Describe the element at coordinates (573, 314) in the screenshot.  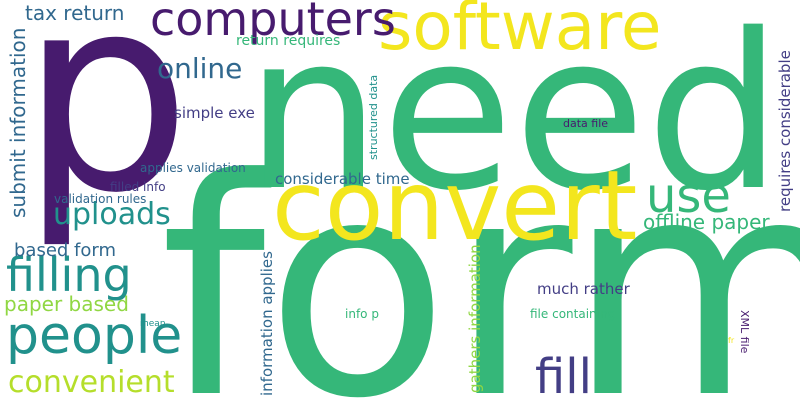
I see `word-file-containing: file containing` at that location.